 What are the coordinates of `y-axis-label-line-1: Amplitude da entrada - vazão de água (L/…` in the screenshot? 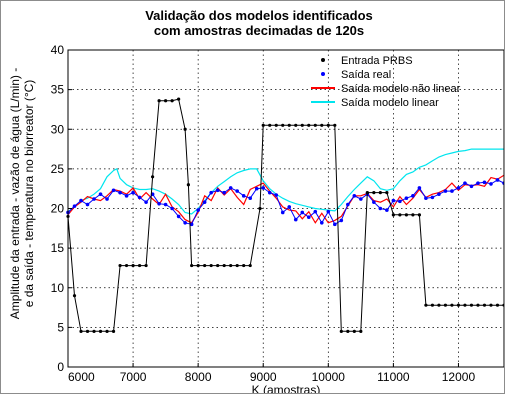 It's located at (15, 193).